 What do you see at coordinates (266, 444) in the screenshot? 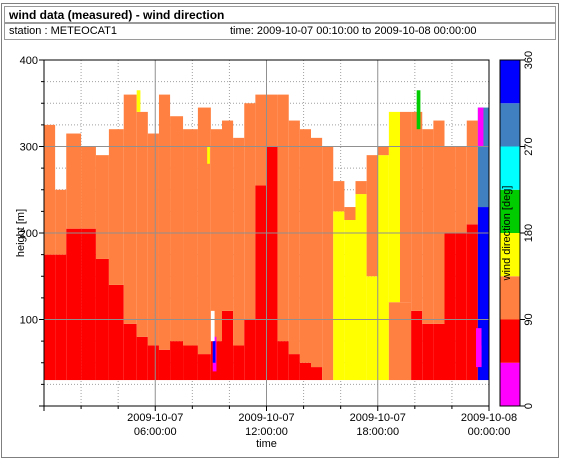
I see `x-axis-title: time` at bounding box center [266, 444].